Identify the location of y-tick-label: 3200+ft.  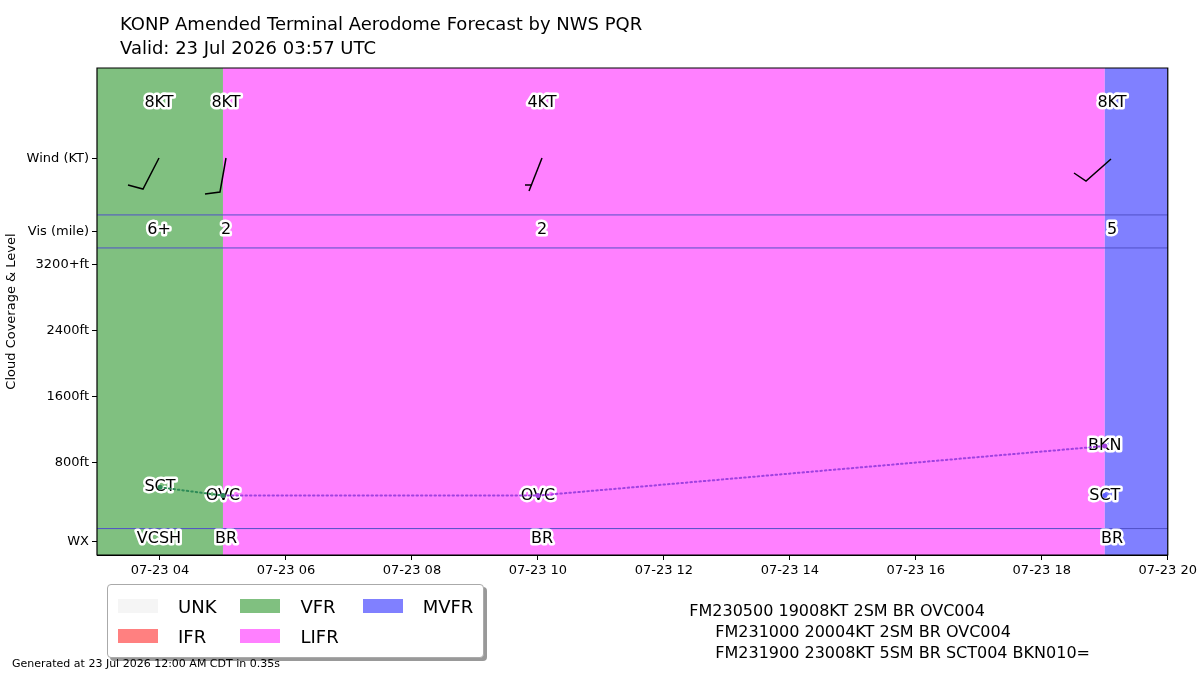
(62, 263).